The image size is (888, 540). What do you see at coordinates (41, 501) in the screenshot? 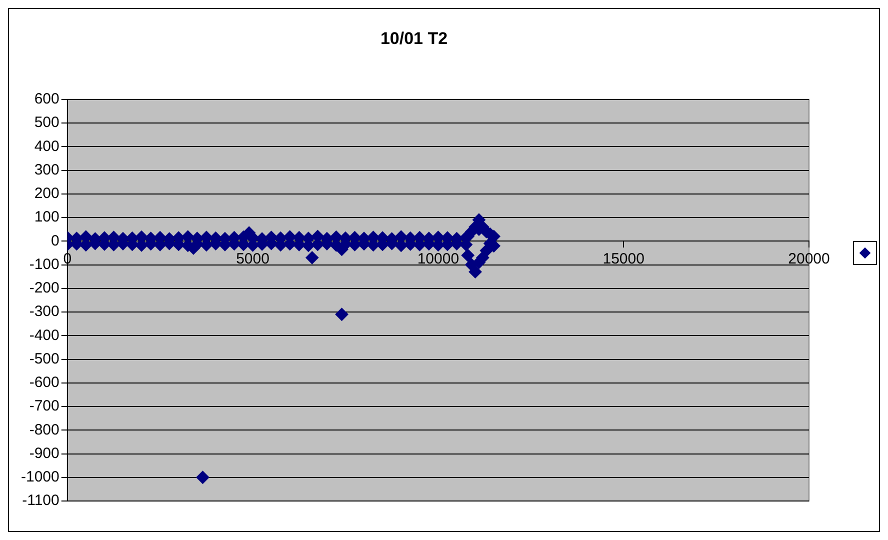
I see `y-tick-label: -1100` at bounding box center [41, 501].